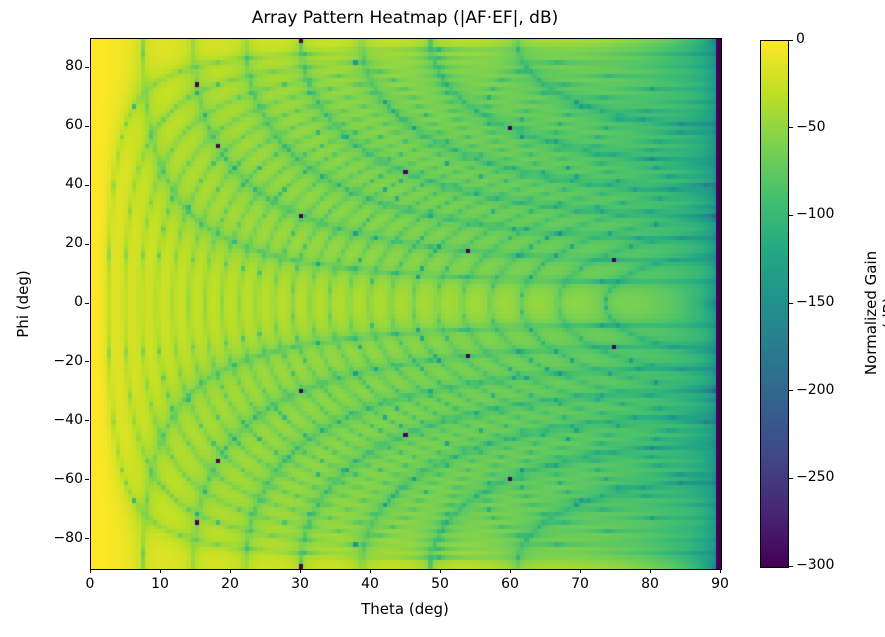  I want to click on y-tick-label: −20, so click(68, 360).